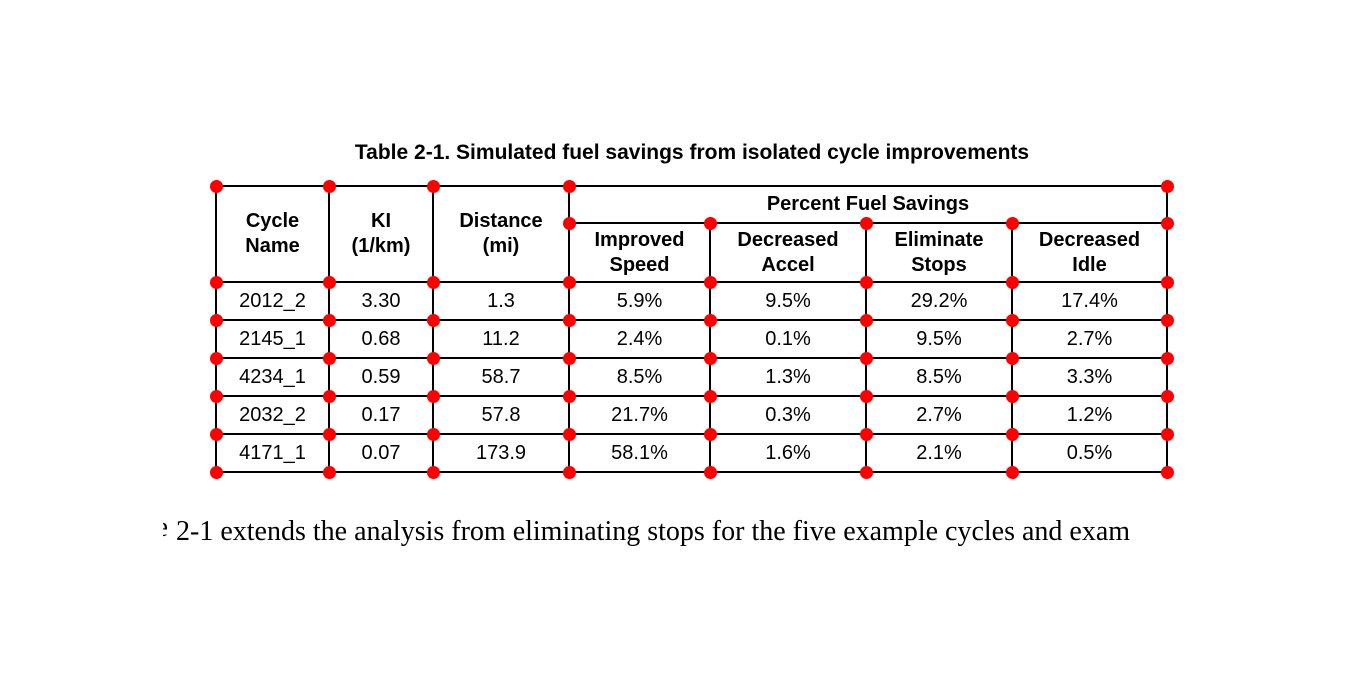 This screenshot has width=1366, height=674. Describe the element at coordinates (272, 415) in the screenshot. I see `table-cell: 2032_2` at that location.